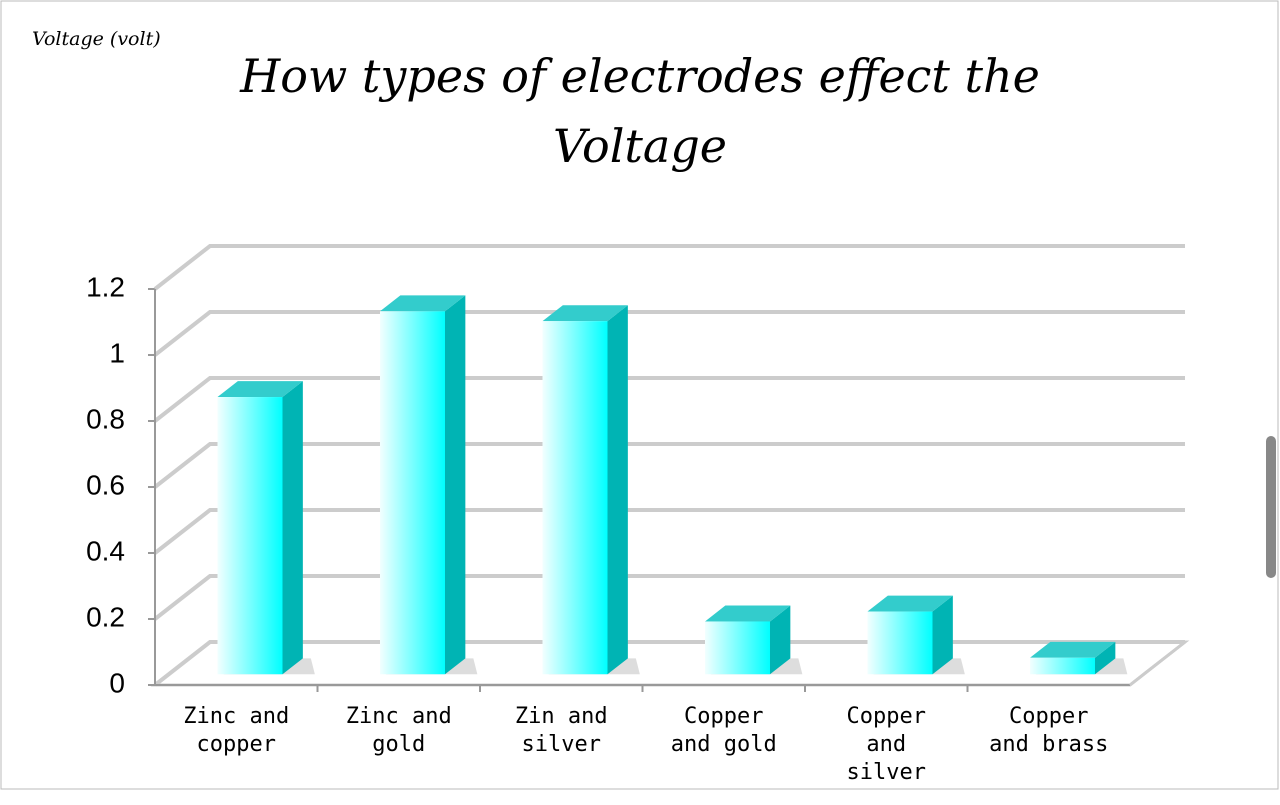 This screenshot has width=1280, height=805. What do you see at coordinates (1048, 730) in the screenshot?
I see `x-tick-label: Copper and brass` at bounding box center [1048, 730].